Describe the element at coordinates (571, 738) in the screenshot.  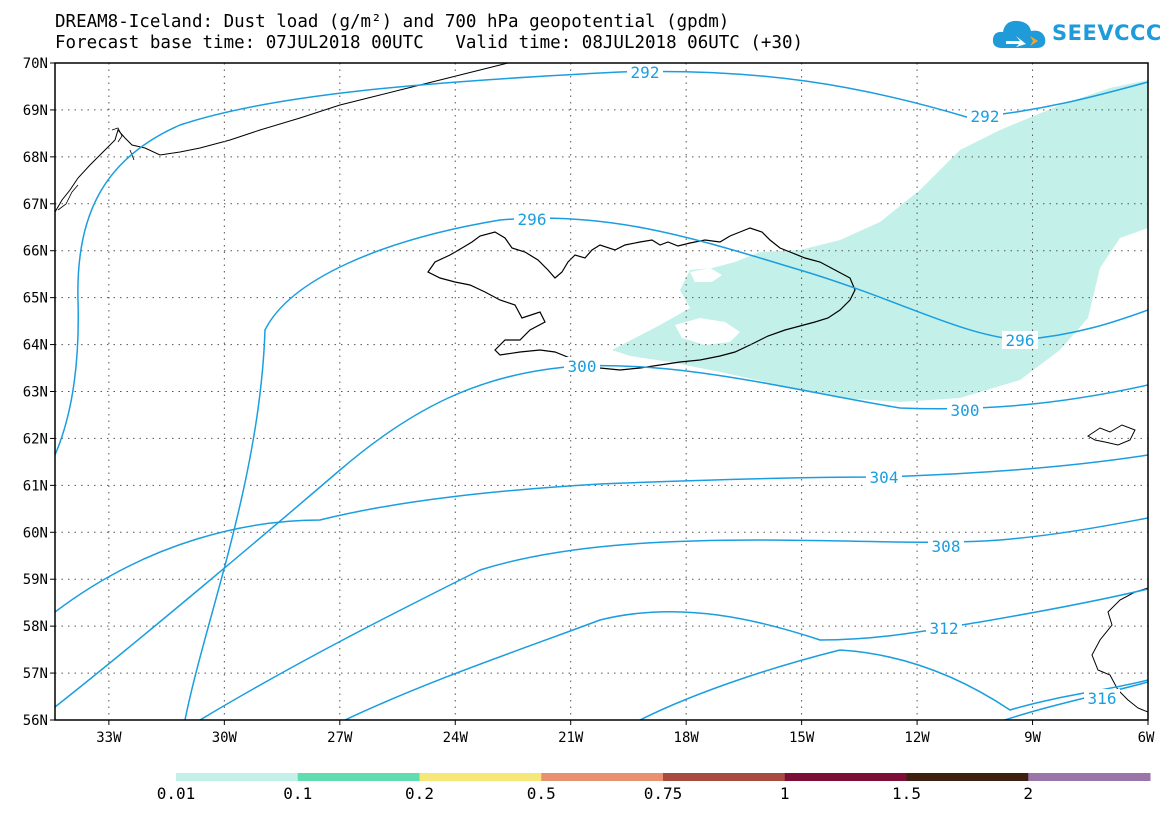
I see `lon-label: 21W` at that location.